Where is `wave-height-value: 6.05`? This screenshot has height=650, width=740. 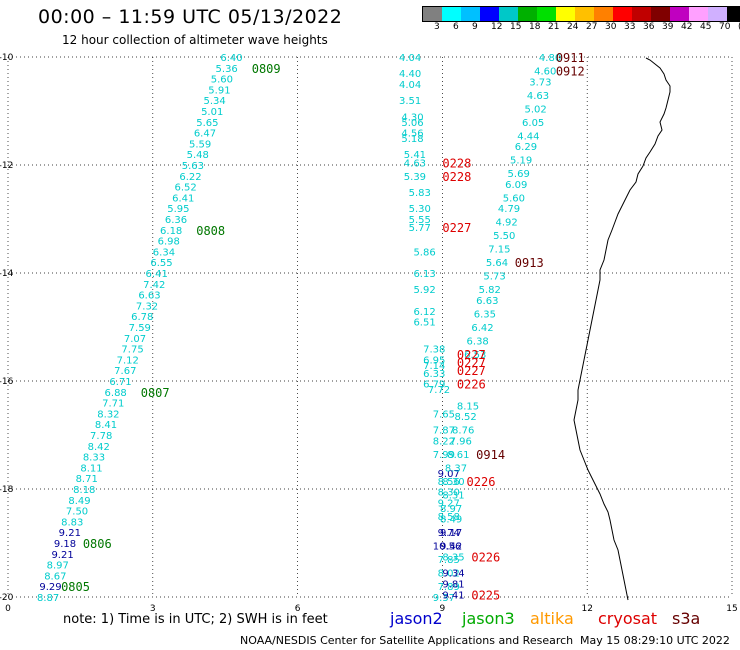 wave-height-value: 6.05 is located at coordinates (533, 123).